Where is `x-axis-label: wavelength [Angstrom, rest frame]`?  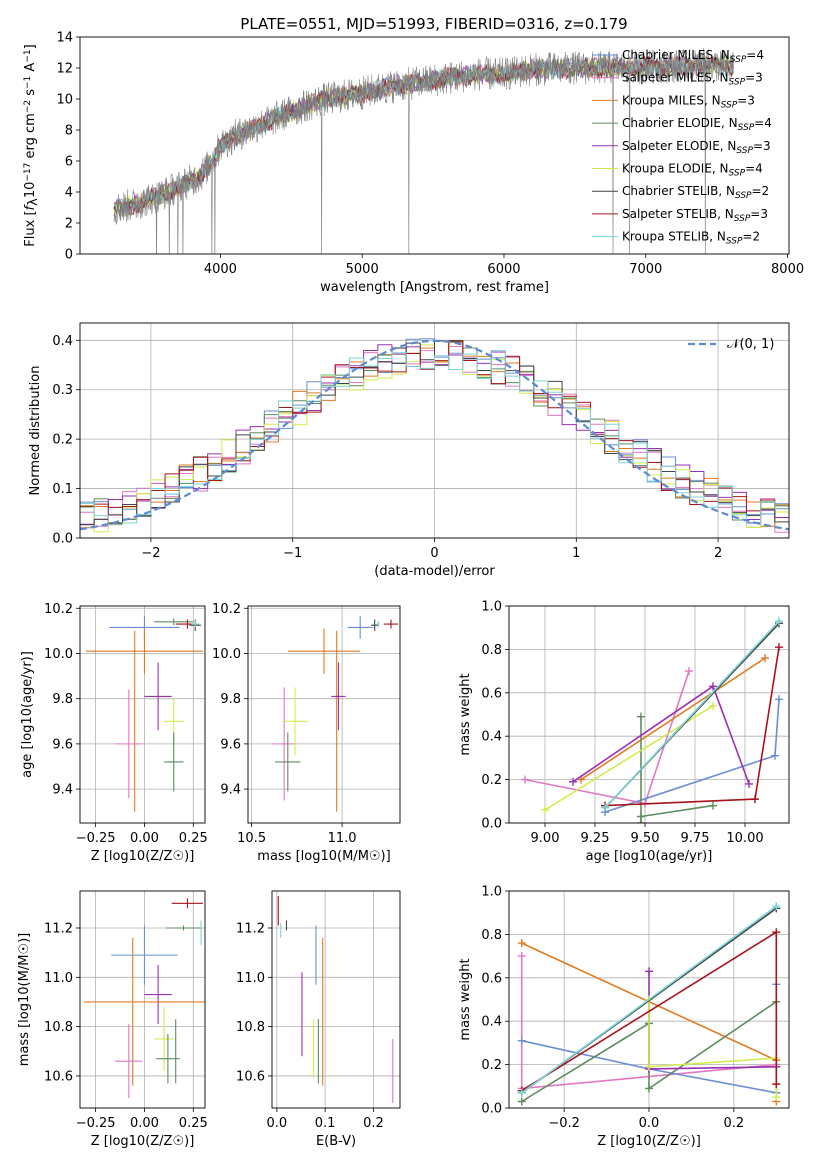 x-axis-label: wavelength [Angstrom, rest frame] is located at coordinates (434, 287).